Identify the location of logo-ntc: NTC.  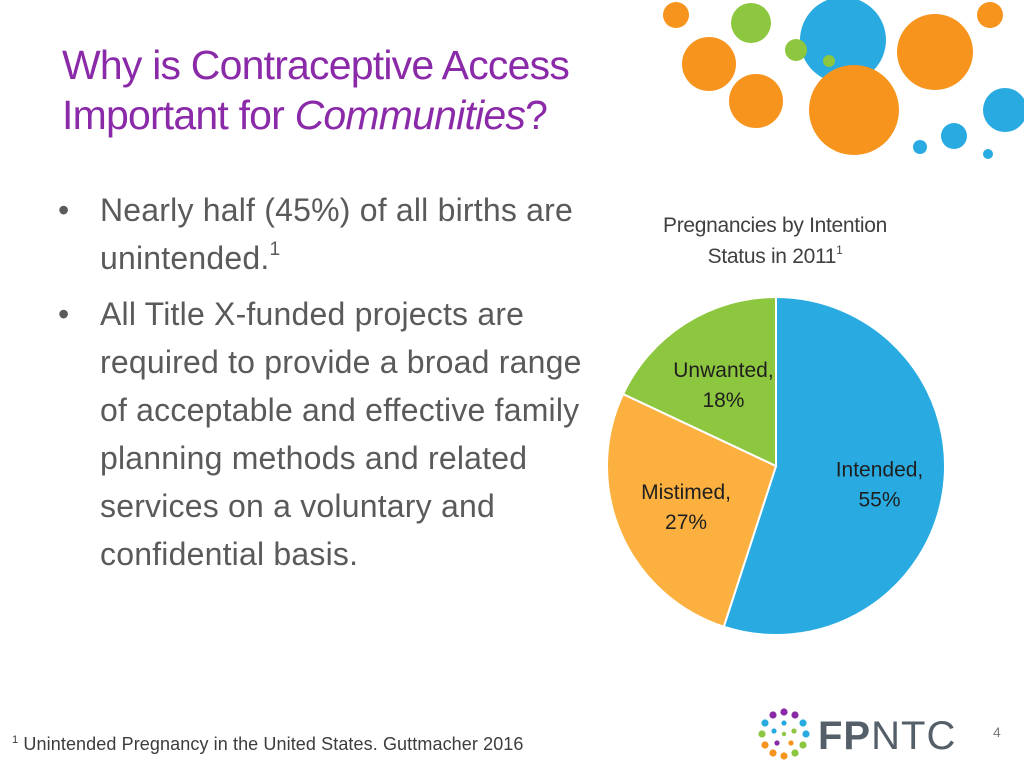
(914, 736).